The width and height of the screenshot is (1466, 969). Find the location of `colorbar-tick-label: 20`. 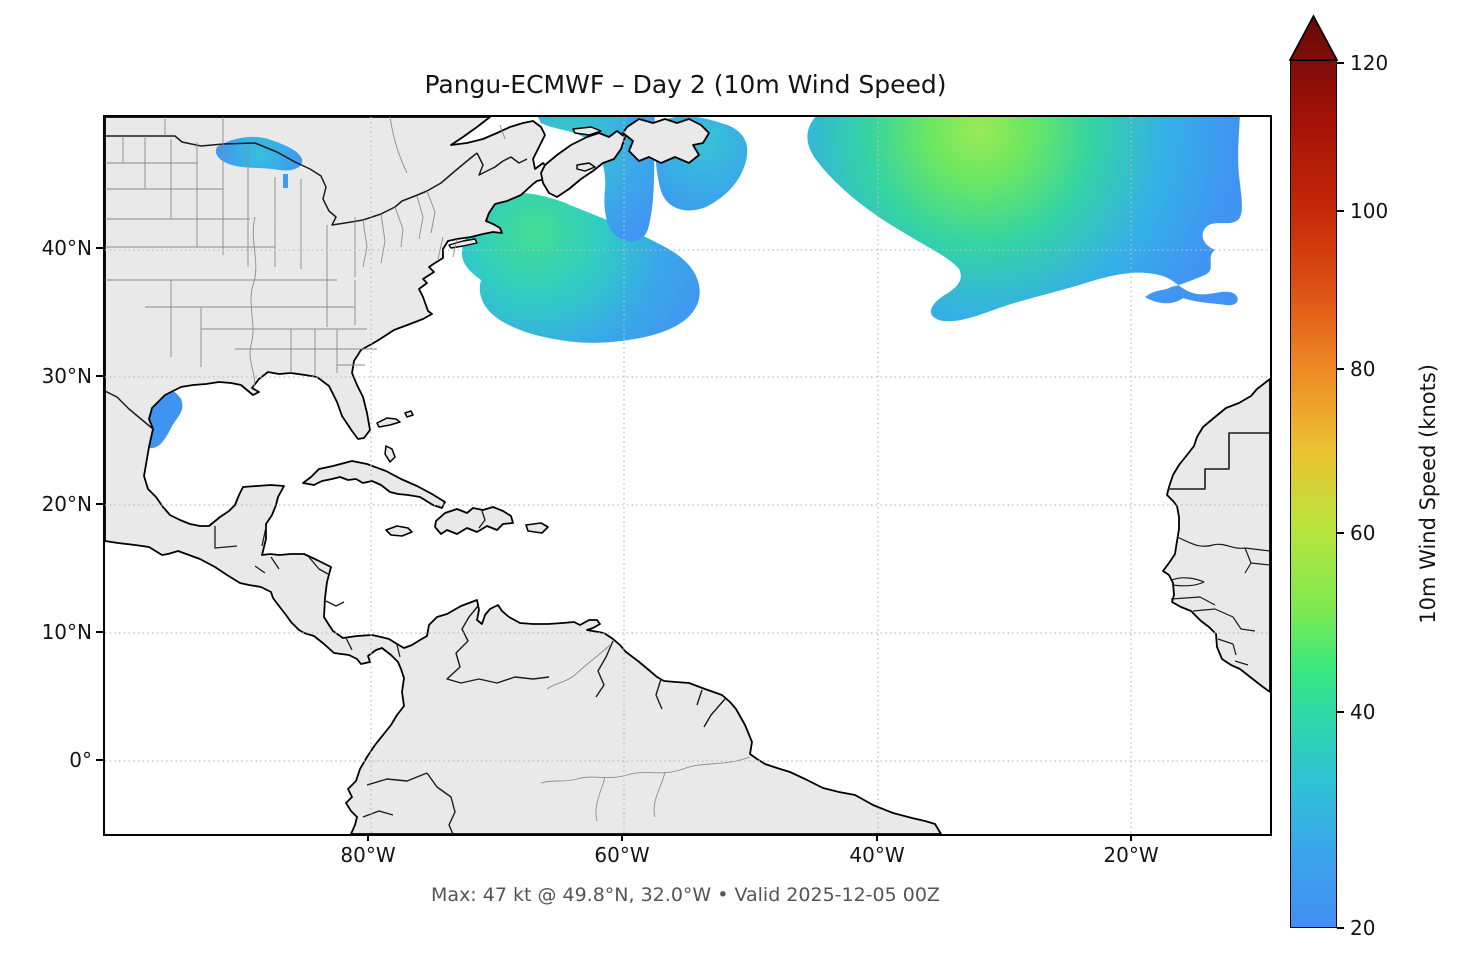

colorbar-tick-label: 20 is located at coordinates (1363, 928).